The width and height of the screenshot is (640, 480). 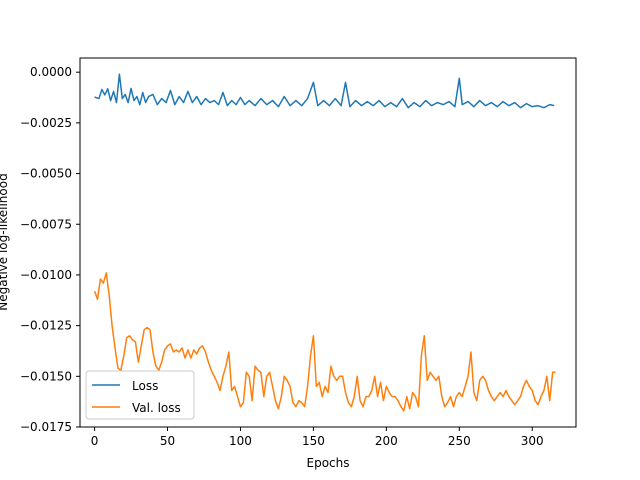 I want to click on legend-label-loss: Loss, so click(x=145, y=386).